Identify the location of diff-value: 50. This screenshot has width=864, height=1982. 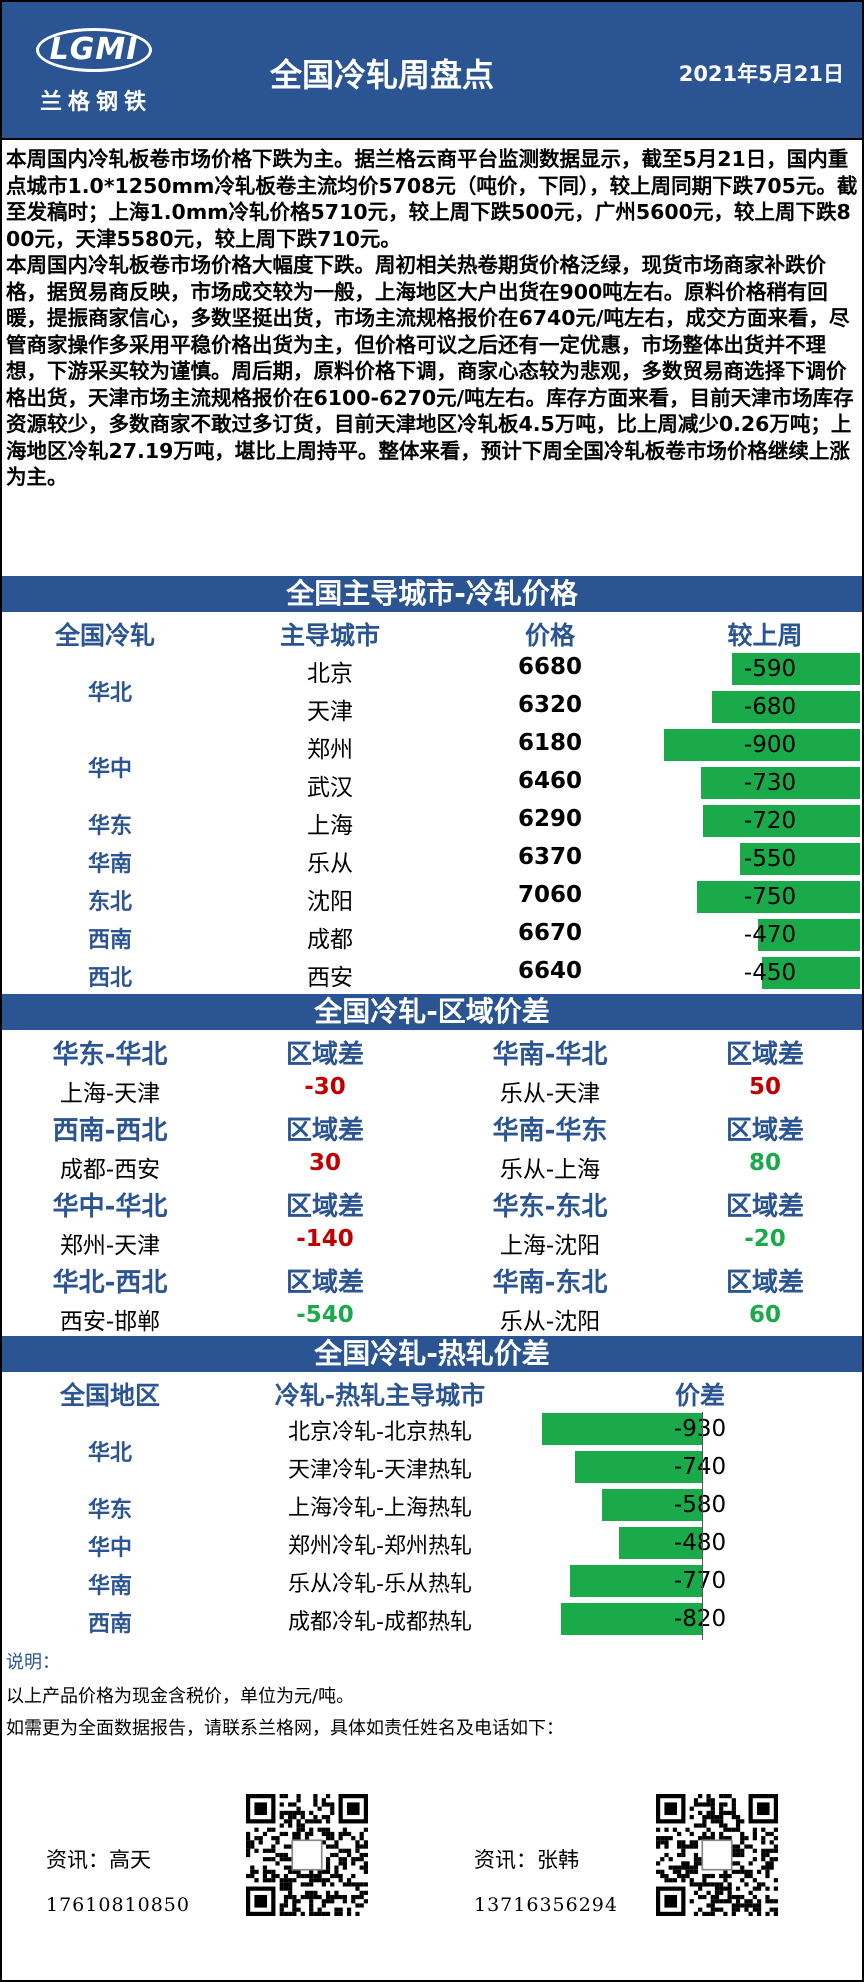
(764, 1087).